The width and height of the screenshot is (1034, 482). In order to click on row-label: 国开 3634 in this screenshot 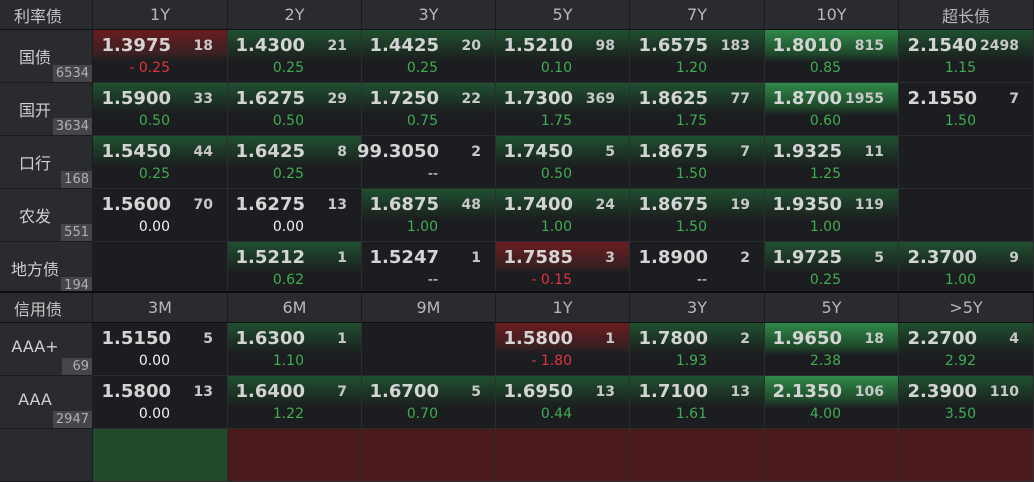, I will do `click(46, 109)`.